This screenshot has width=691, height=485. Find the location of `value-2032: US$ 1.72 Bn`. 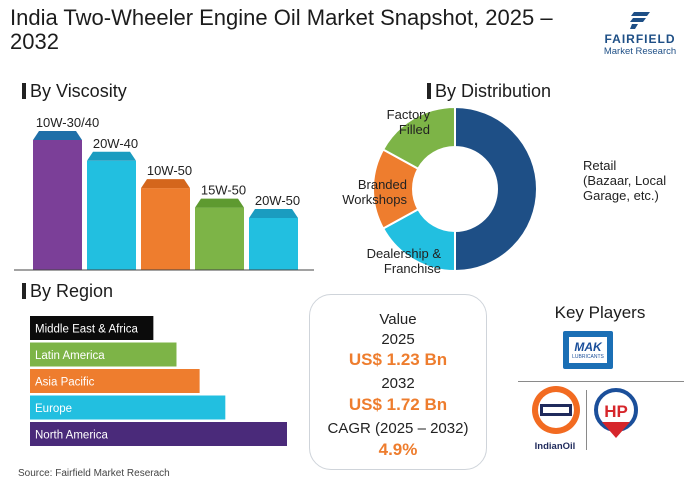

value-2032: US$ 1.72 Bn is located at coordinates (398, 404).